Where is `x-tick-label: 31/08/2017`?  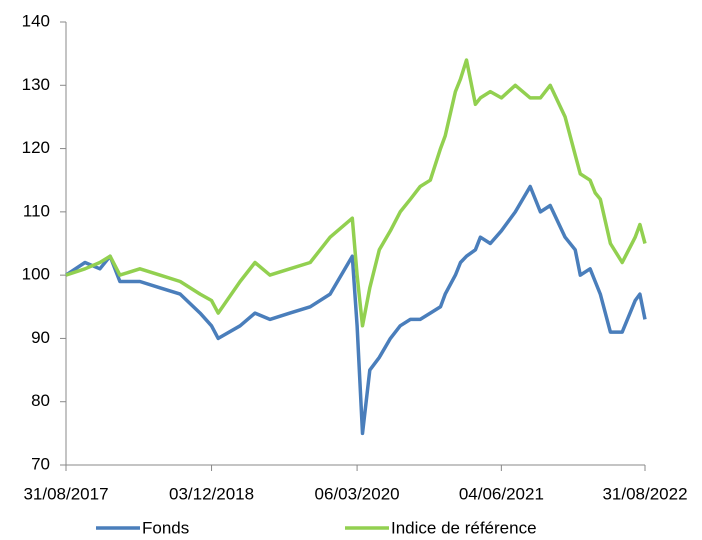 x-tick-label: 31/08/2017 is located at coordinates (65, 493).